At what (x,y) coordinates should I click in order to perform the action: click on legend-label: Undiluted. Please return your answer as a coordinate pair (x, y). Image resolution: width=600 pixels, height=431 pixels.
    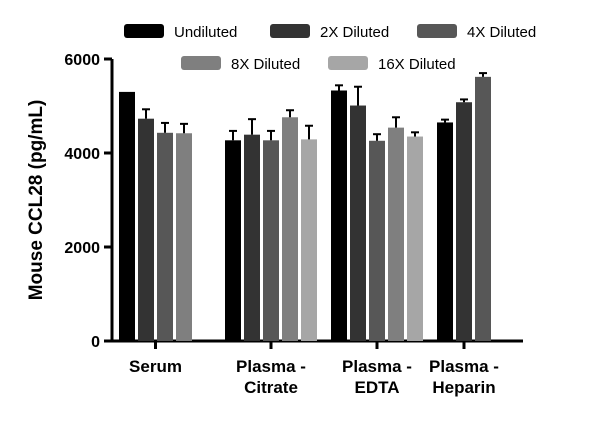
    Looking at the image, I should click on (205, 32).